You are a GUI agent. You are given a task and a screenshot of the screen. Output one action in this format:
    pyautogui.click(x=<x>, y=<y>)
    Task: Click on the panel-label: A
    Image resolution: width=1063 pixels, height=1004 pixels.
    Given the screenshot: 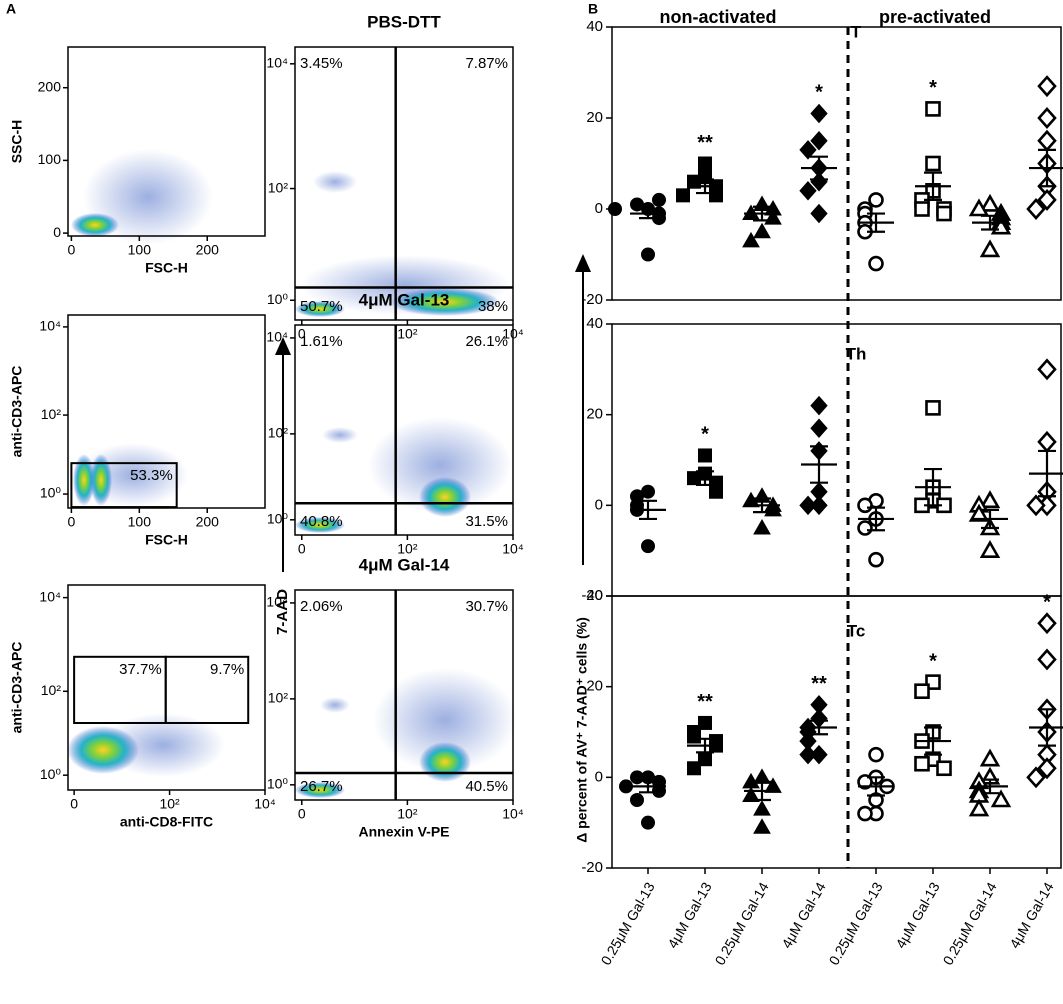 What is the action you would take?
    pyautogui.click(x=11, y=9)
    